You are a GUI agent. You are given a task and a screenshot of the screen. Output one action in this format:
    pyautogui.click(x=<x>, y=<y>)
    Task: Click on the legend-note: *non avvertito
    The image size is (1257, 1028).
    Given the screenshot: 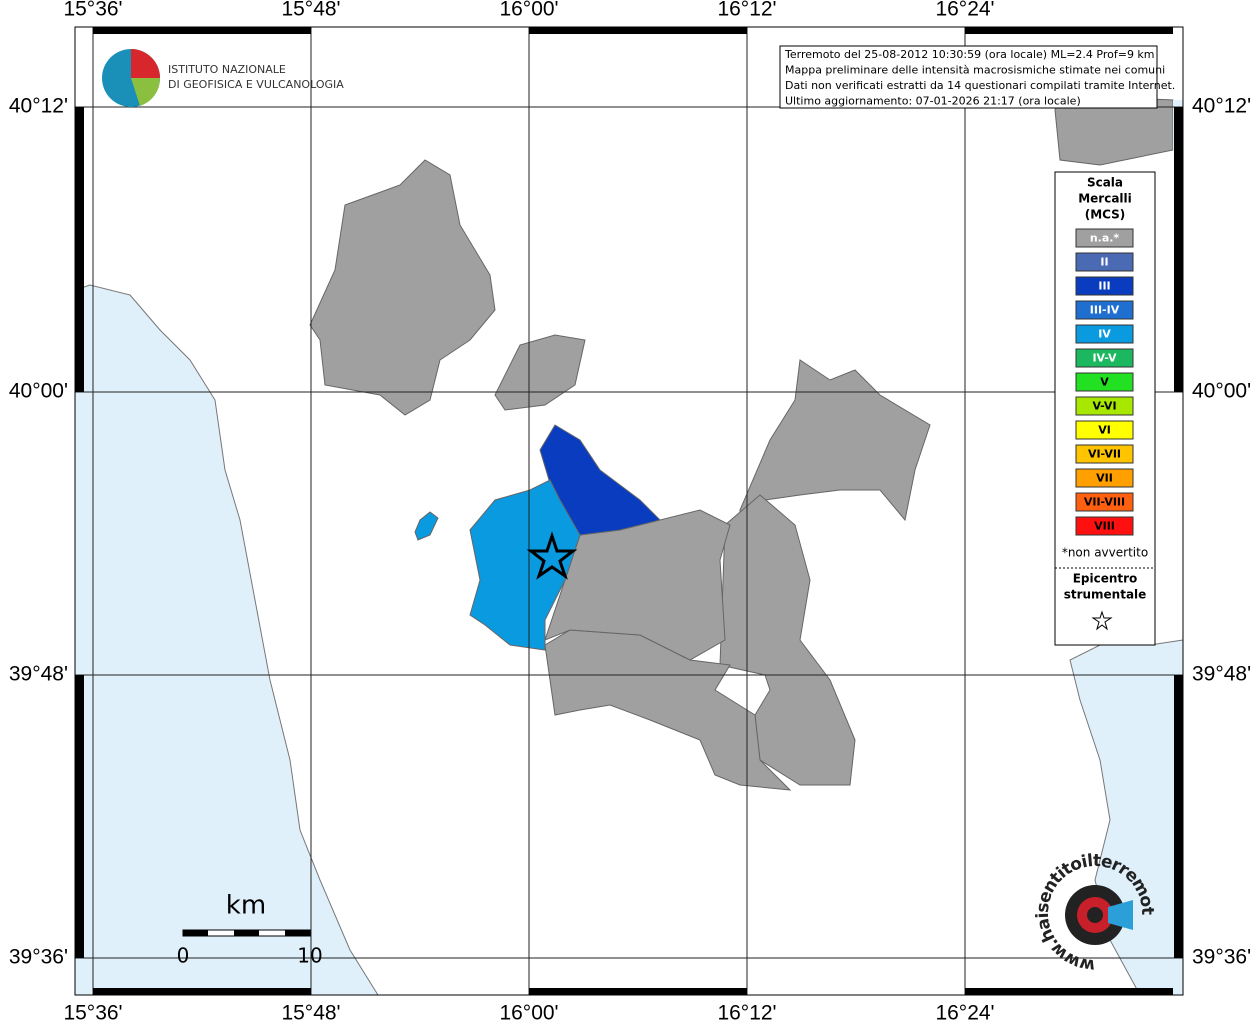 What is the action you would take?
    pyautogui.click(x=1105, y=553)
    